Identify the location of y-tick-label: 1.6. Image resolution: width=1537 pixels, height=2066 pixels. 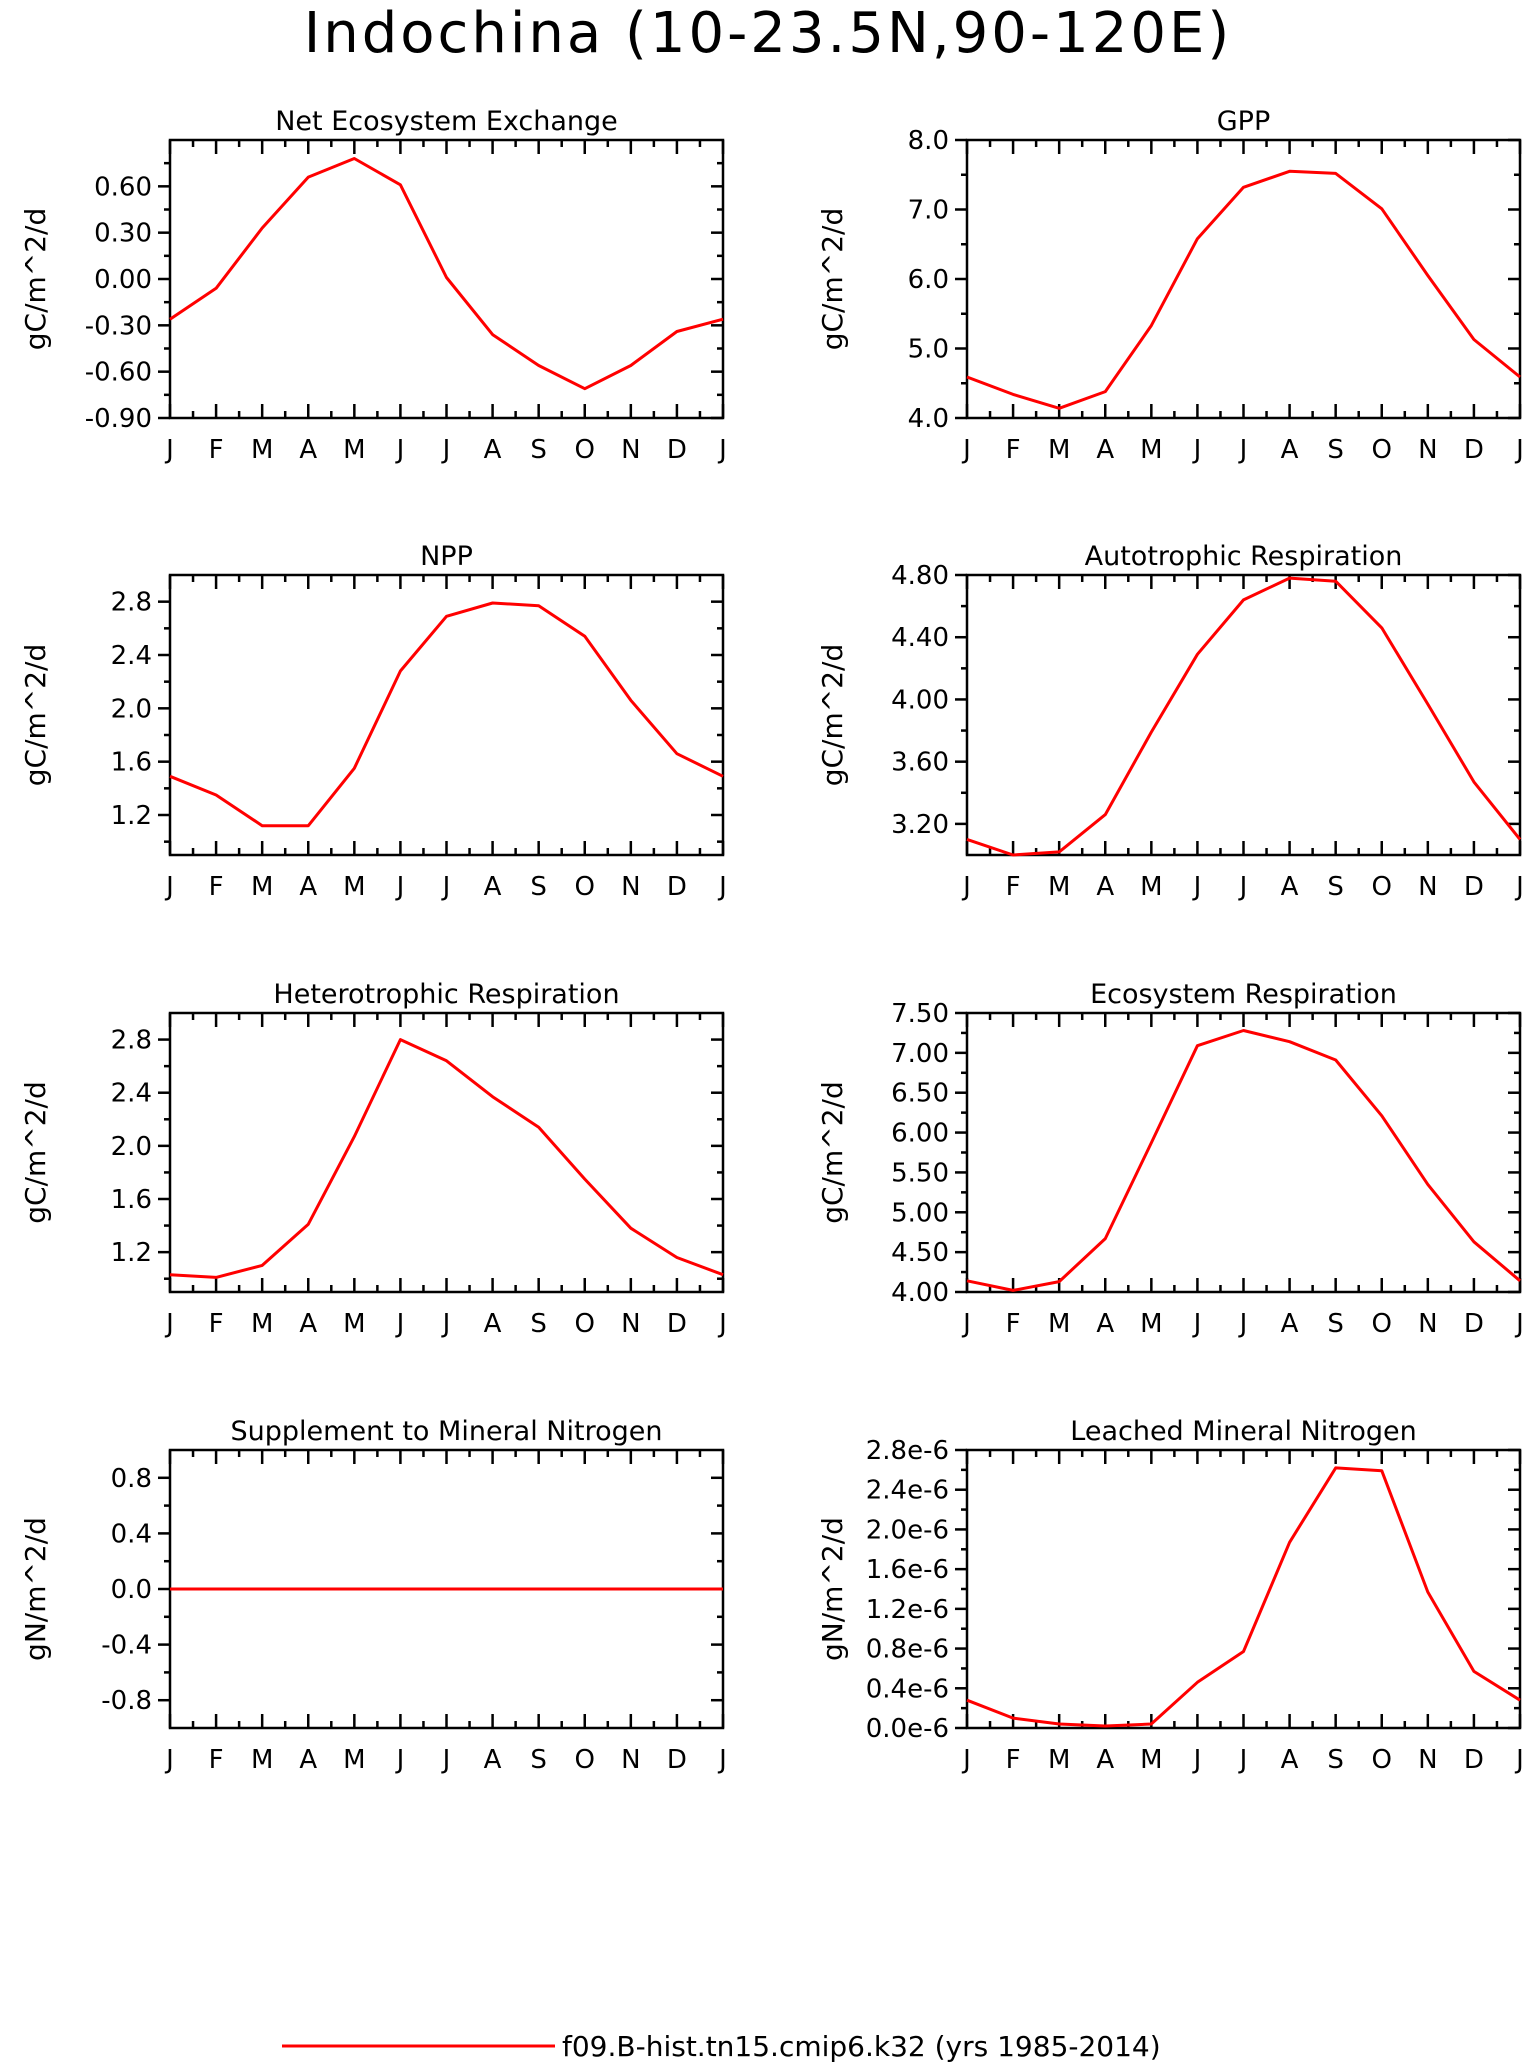
(131, 763).